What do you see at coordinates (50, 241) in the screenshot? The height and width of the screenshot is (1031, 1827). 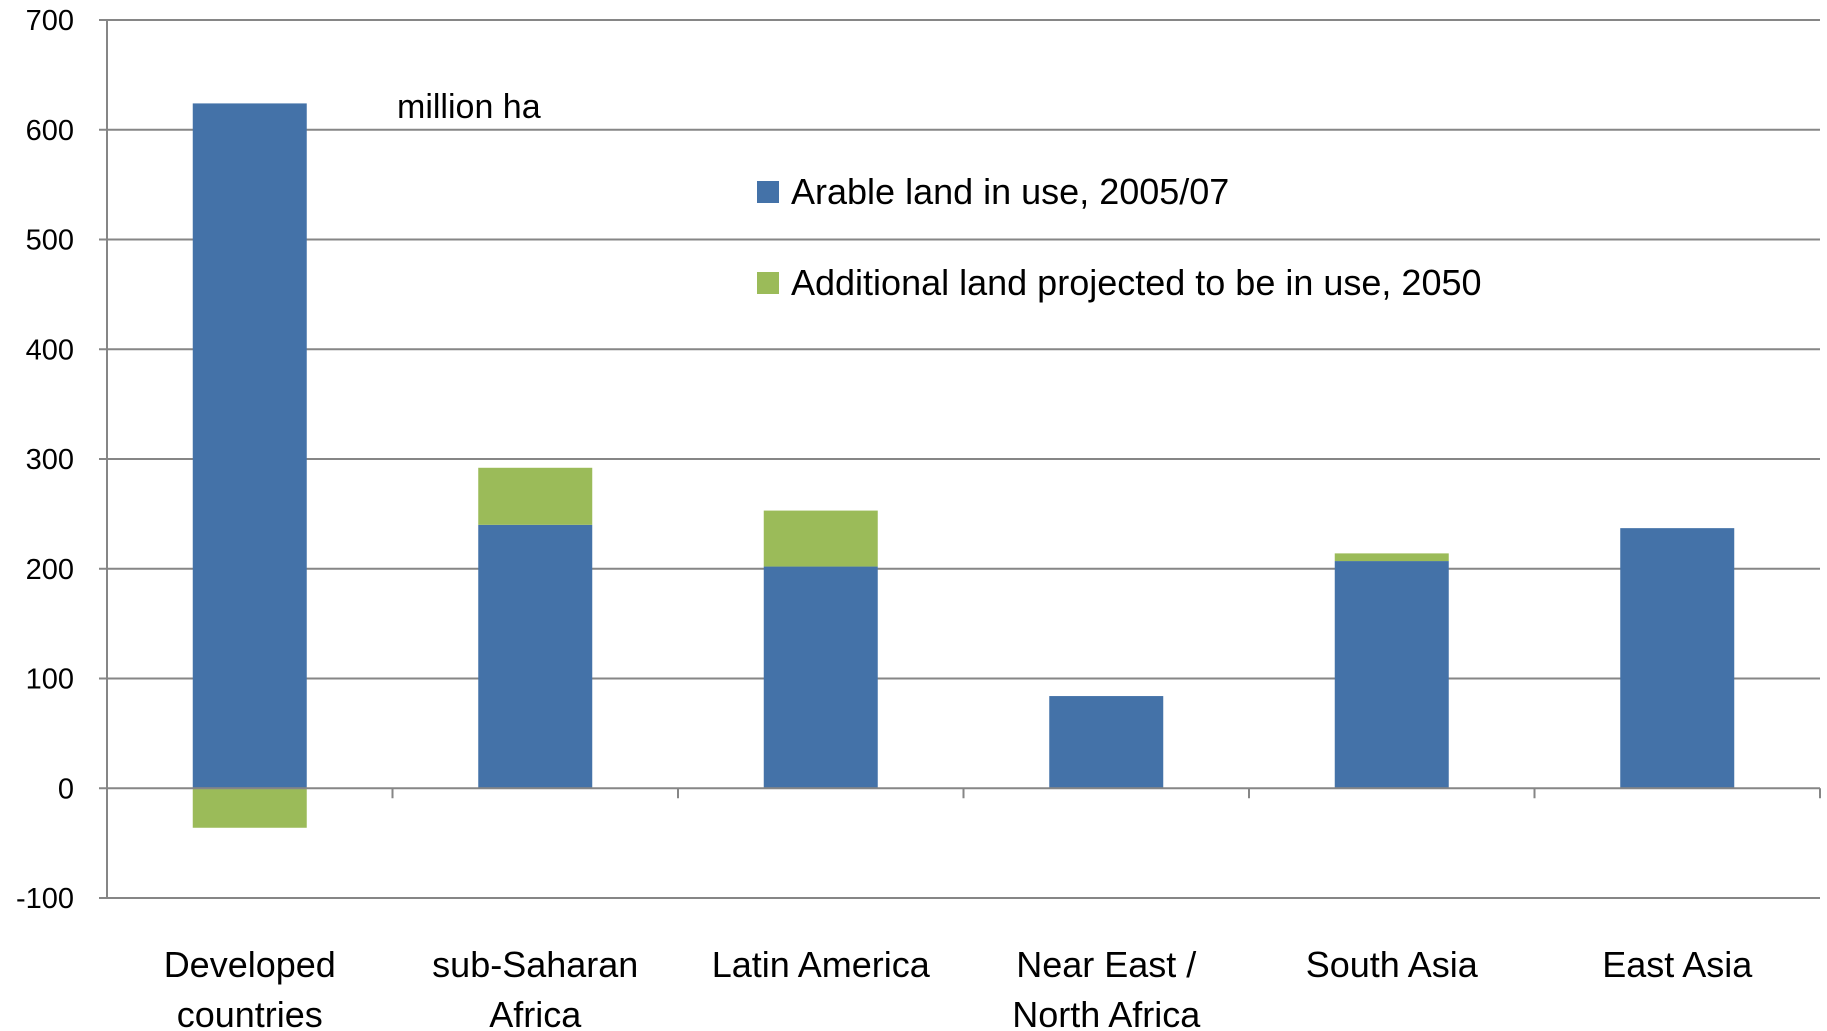 I see `y-tick-label: 500` at bounding box center [50, 241].